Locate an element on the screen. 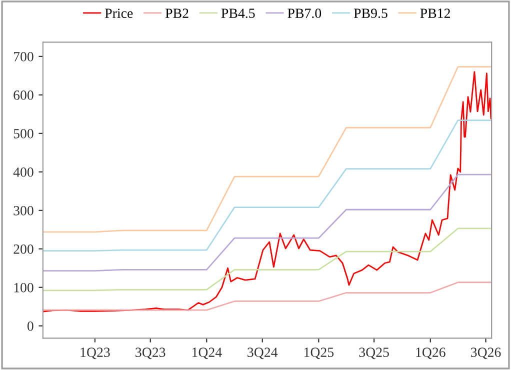 This screenshot has height=370, width=511. legend-label: PB7.0 is located at coordinates (305, 13).